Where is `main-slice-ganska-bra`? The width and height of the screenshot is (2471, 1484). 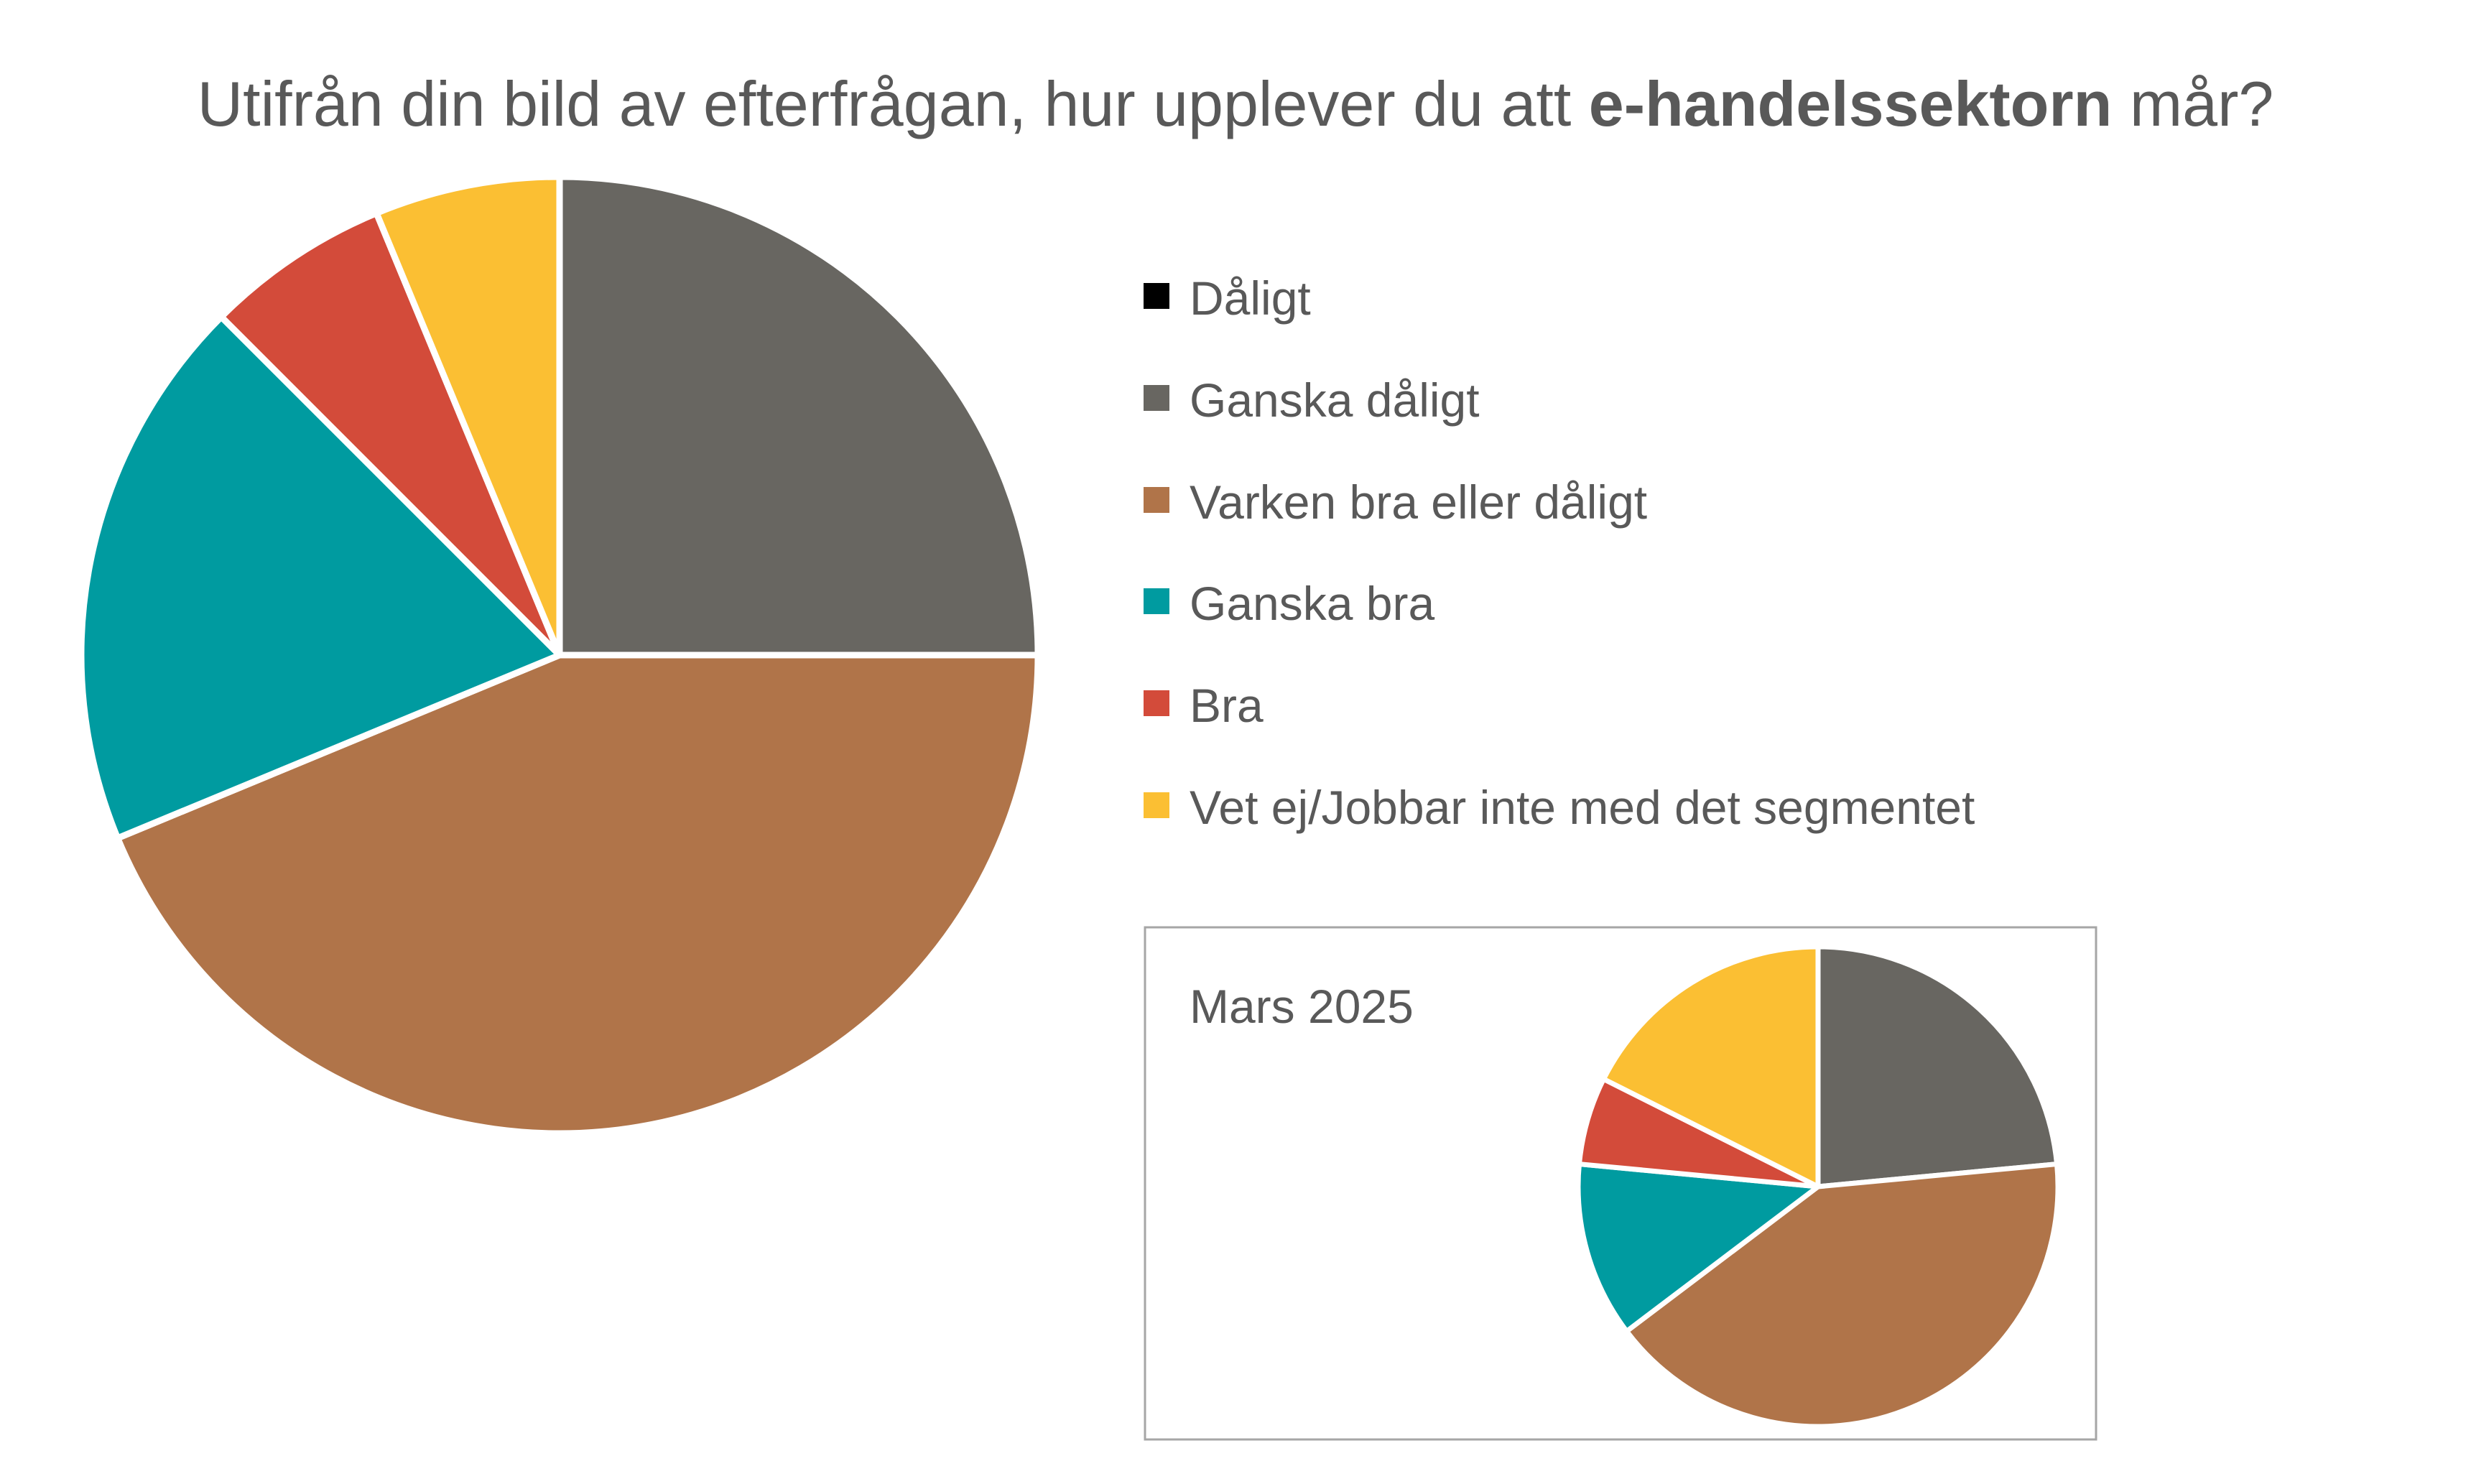 main-slice-ganska-bra is located at coordinates (320, 577).